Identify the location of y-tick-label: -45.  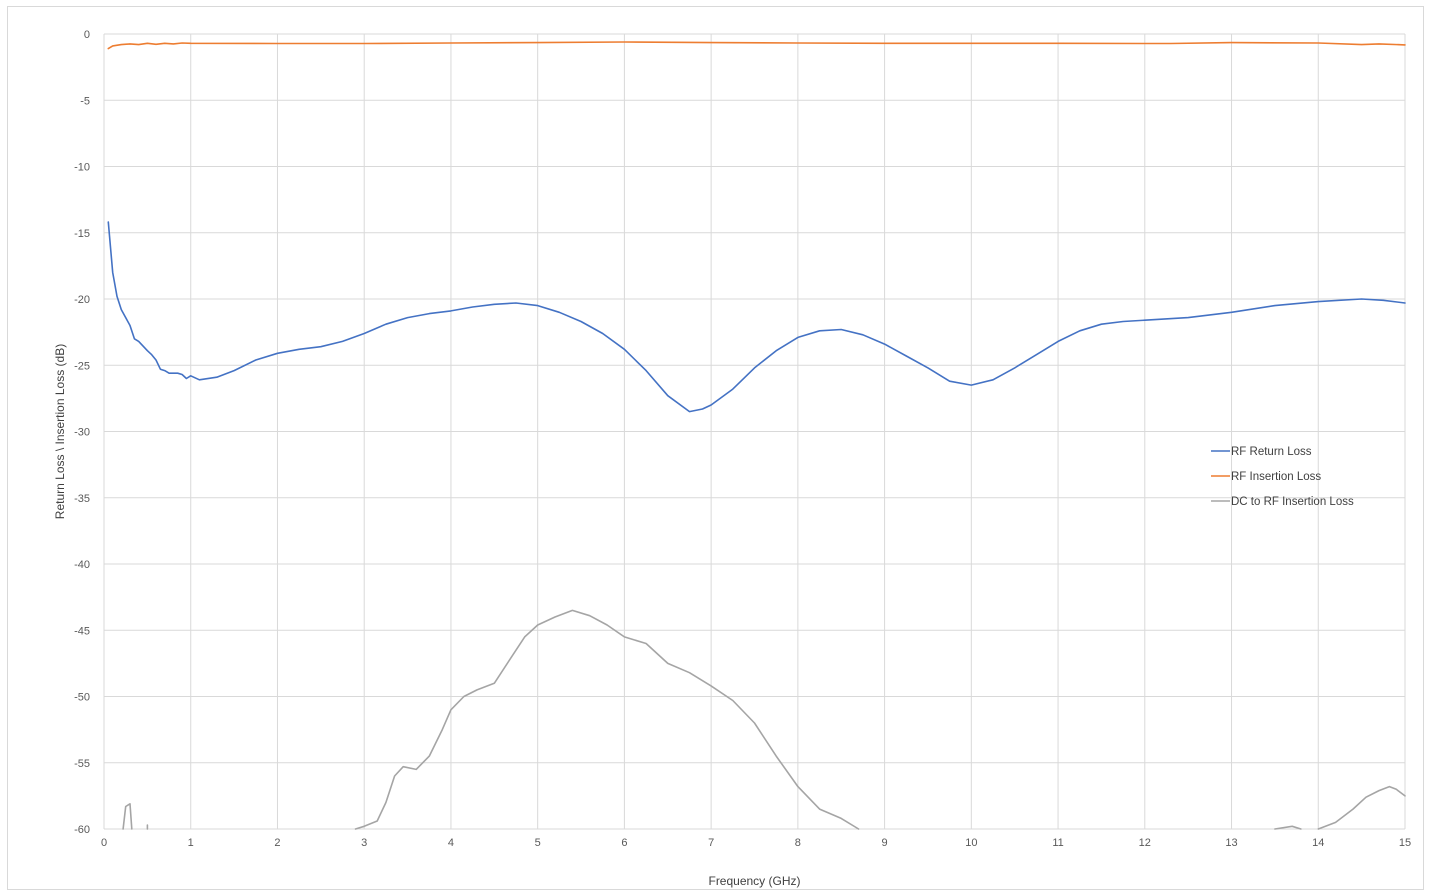
(82, 631).